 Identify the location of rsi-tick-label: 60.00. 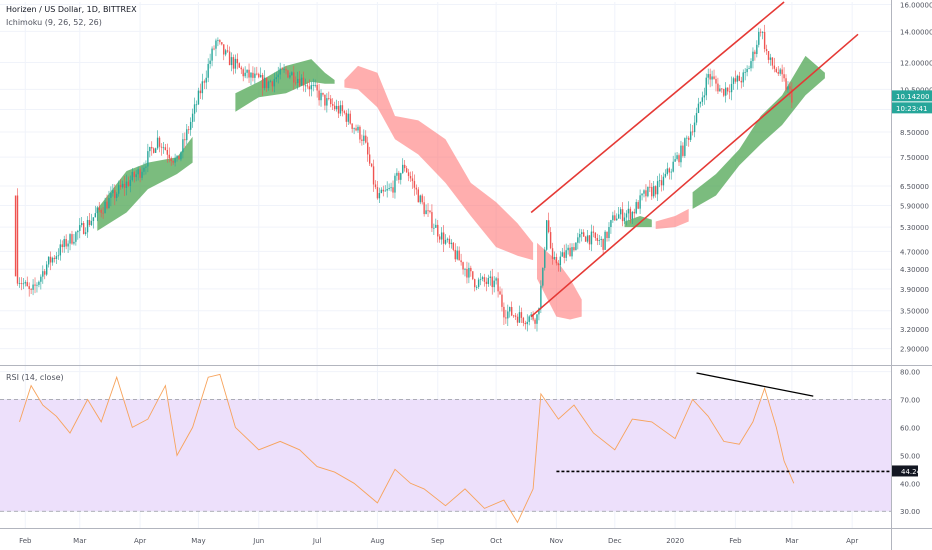
(910, 428).